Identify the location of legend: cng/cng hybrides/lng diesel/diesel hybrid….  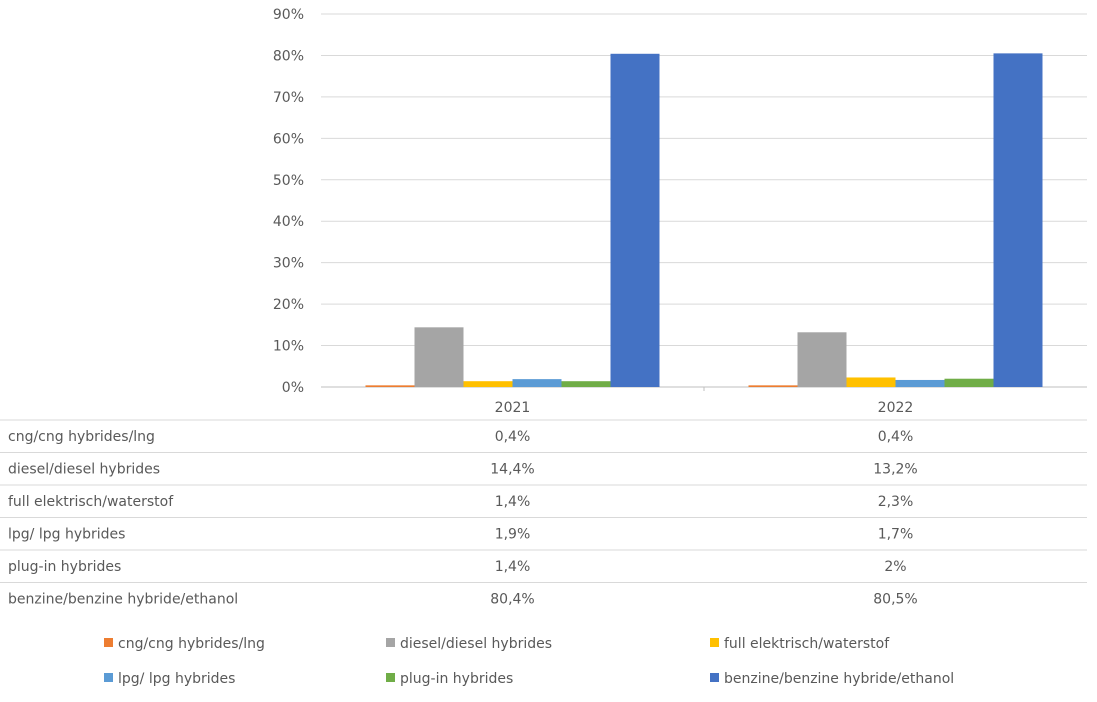
(529, 661).